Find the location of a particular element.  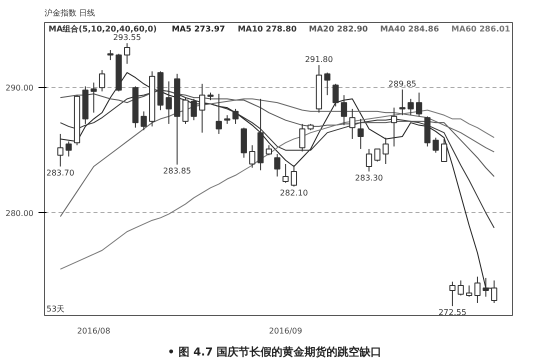

annotation: 272.55 is located at coordinates (452, 313).